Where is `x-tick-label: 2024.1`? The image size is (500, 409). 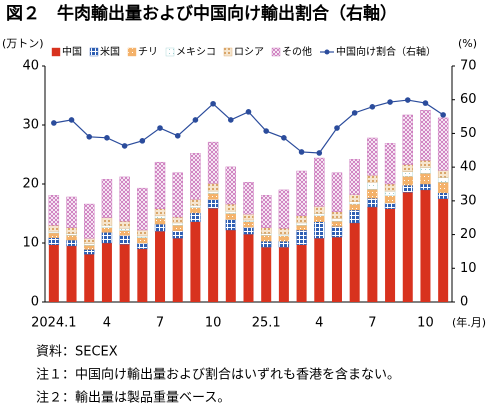 x-tick-label: 2024.1 is located at coordinates (54, 323).